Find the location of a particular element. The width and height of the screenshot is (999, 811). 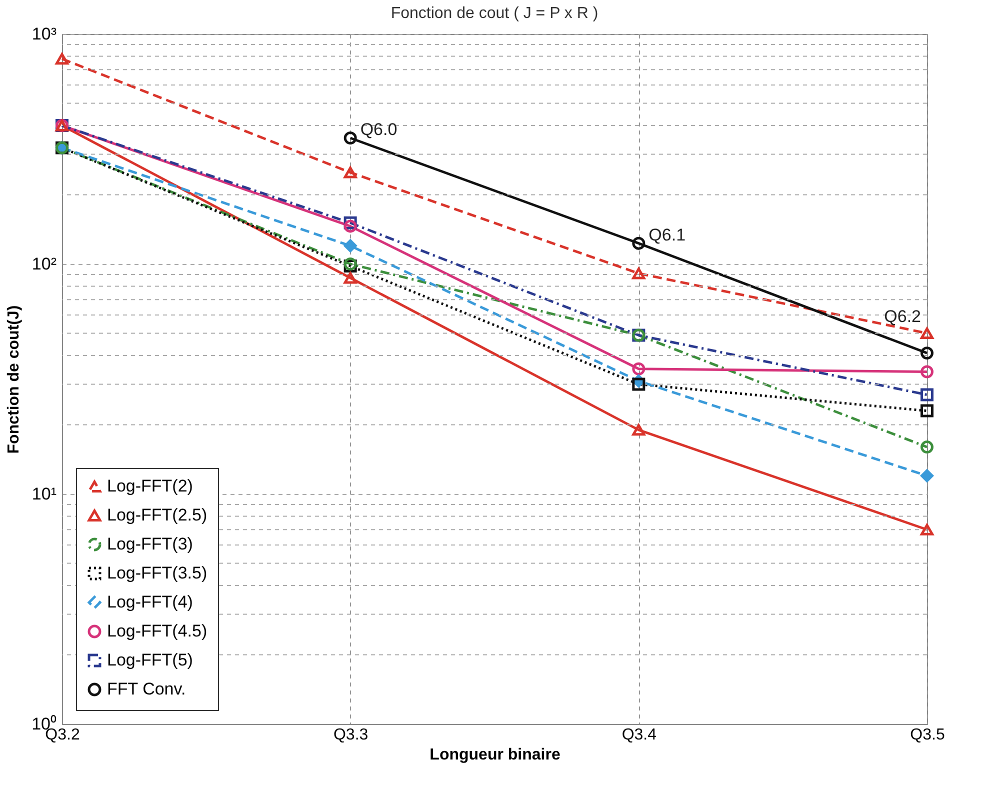

legend-label: Log-FFT(3.5) is located at coordinates (157, 573).